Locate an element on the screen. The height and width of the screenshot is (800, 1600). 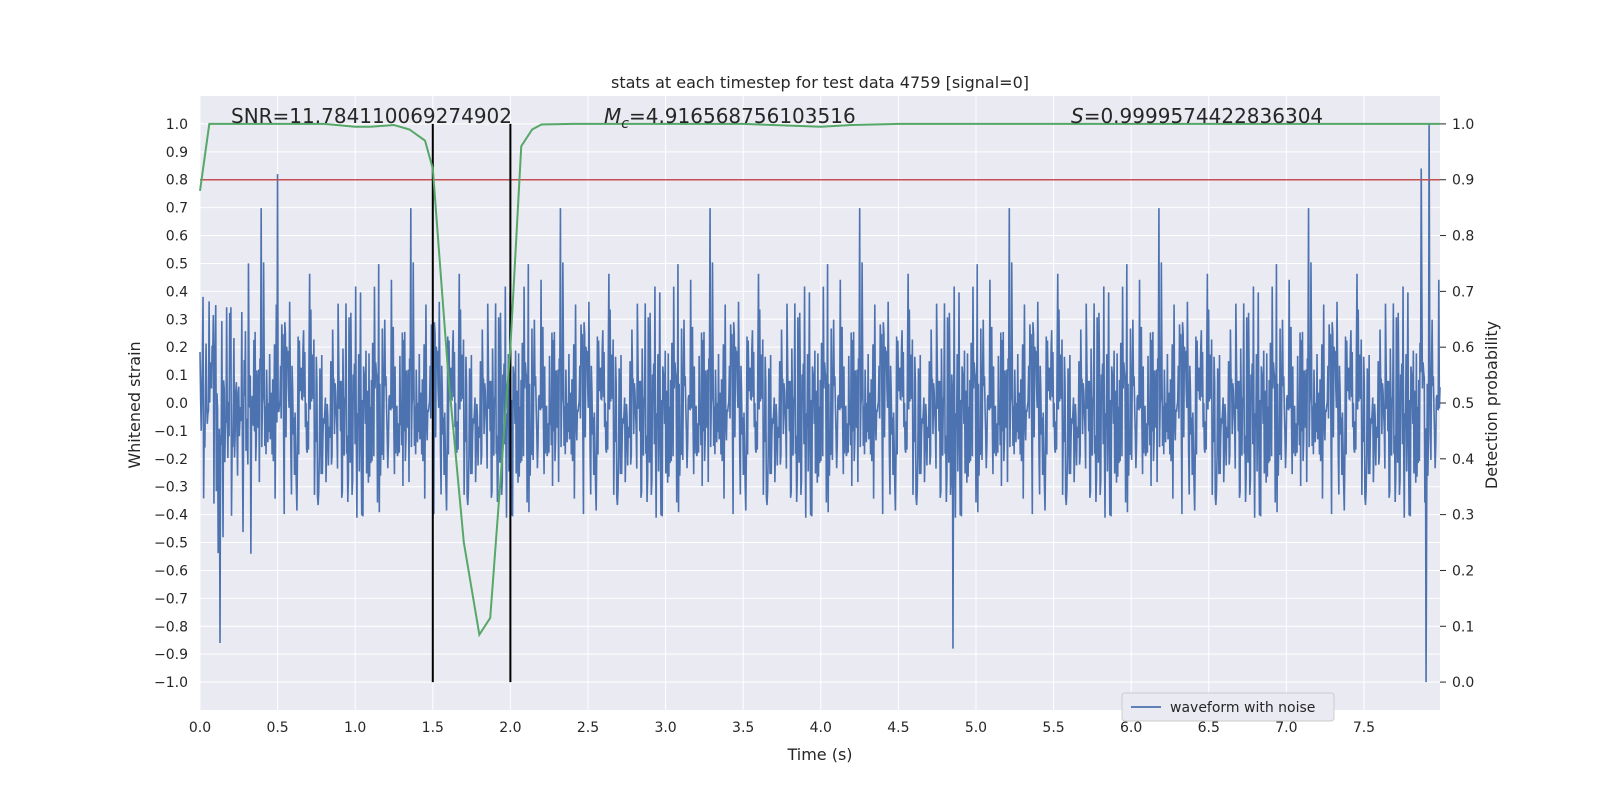
x-tick-label: 2.0 is located at coordinates (510, 728).